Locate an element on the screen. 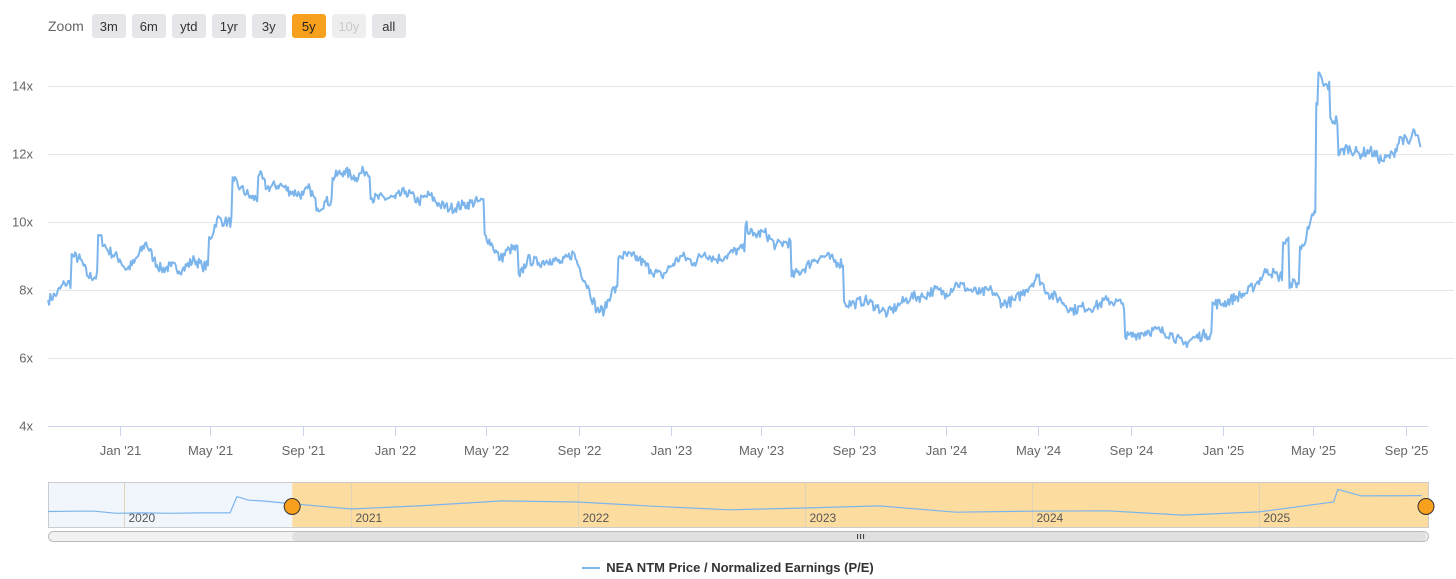 The width and height of the screenshot is (1456, 579). x-tick-label: Sep '21 is located at coordinates (304, 450).